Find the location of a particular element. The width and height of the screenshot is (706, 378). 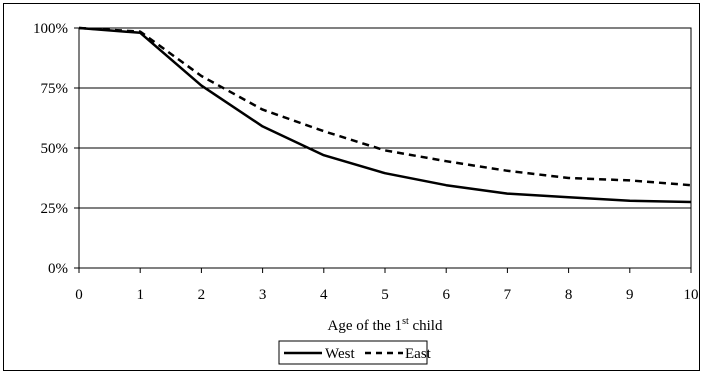

x-tick-label-0: 0 is located at coordinates (79, 295).